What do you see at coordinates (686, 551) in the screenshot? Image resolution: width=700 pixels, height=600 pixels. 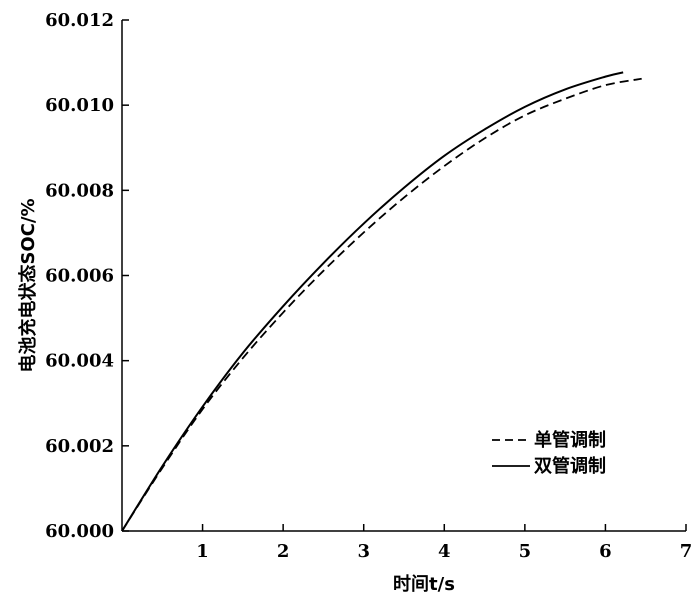 I see `x-tick-label: 7` at bounding box center [686, 551].